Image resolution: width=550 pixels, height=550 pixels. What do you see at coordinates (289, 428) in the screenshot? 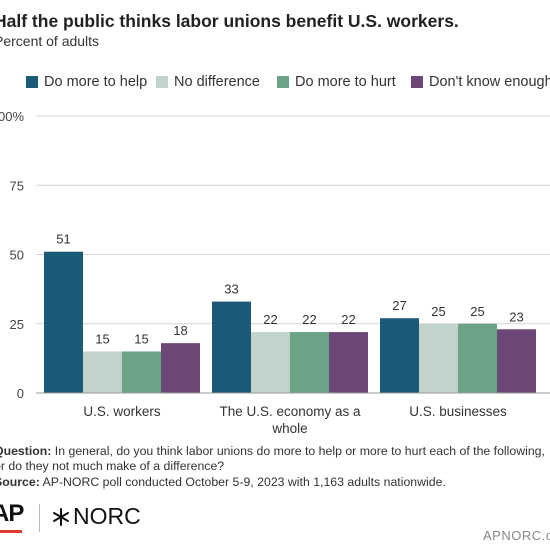
I see `x-tick-label: whole` at bounding box center [289, 428].